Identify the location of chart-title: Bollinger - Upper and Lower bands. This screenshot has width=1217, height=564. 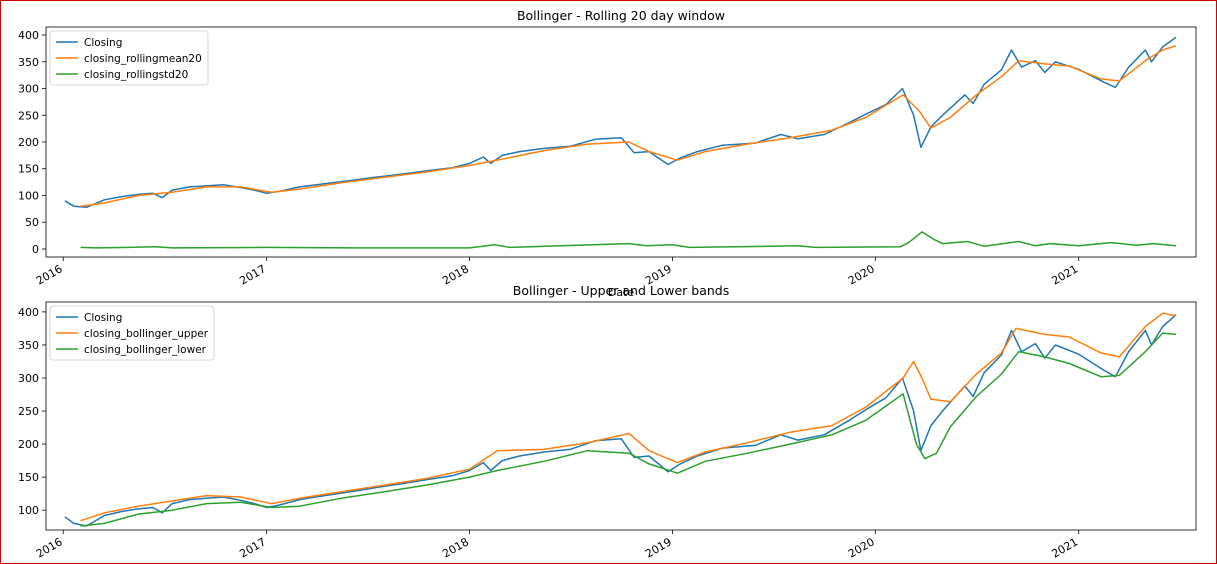
(621, 290).